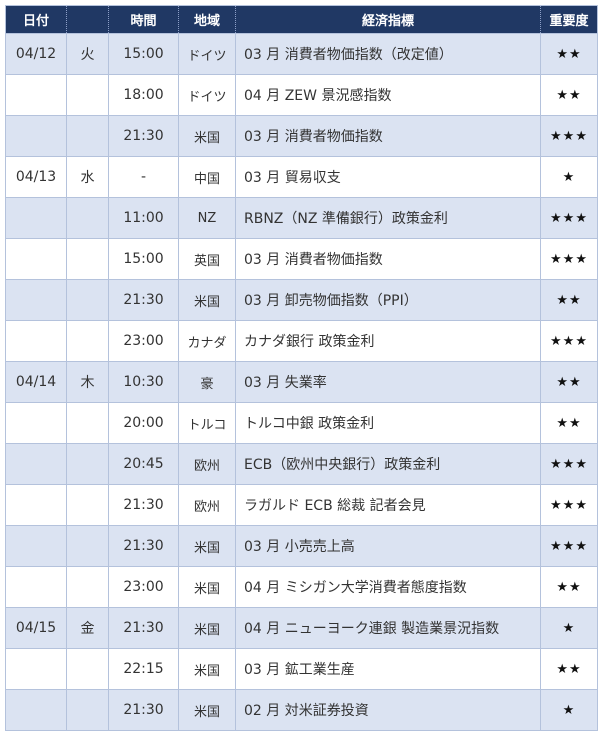 Image resolution: width=600 pixels, height=737 pixels. Describe the element at coordinates (36, 628) in the screenshot. I see `date-cell: 04/15` at that location.